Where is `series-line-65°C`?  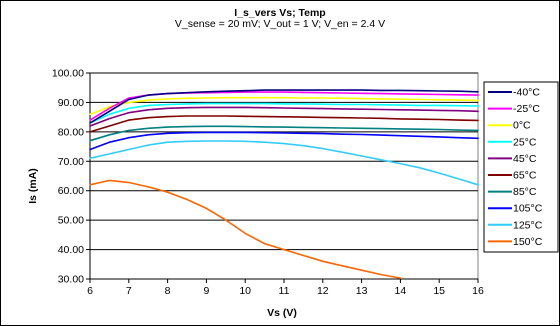 series-line-65°C is located at coordinates (284, 124).